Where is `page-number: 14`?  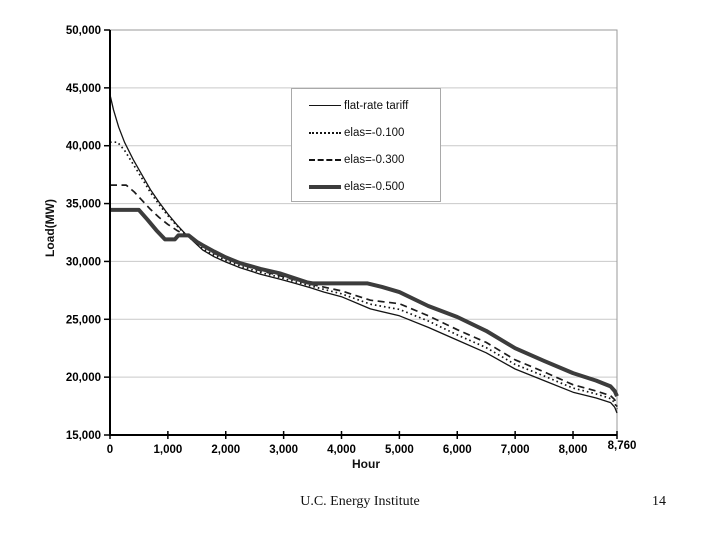
page-number: 14 is located at coordinates (659, 501).